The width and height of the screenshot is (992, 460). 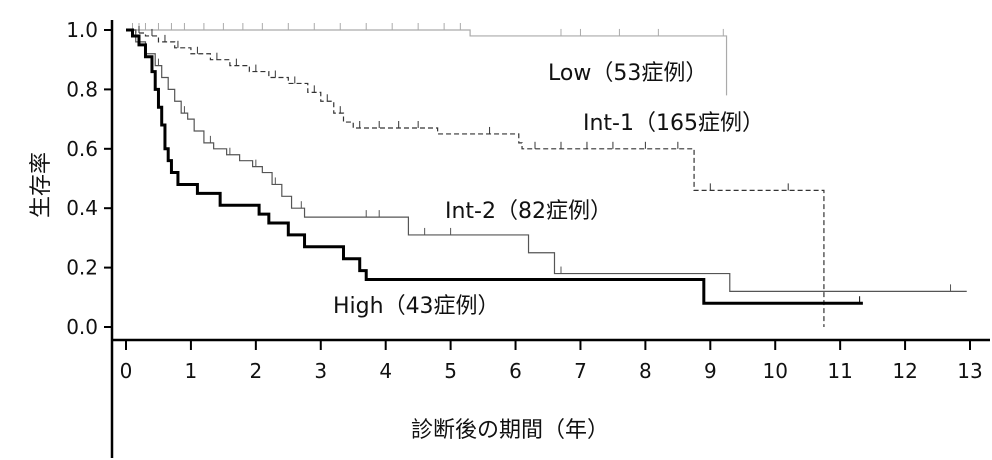 What do you see at coordinates (82, 30) in the screenshot?
I see `y-tick-label-5: 1.0` at bounding box center [82, 30].